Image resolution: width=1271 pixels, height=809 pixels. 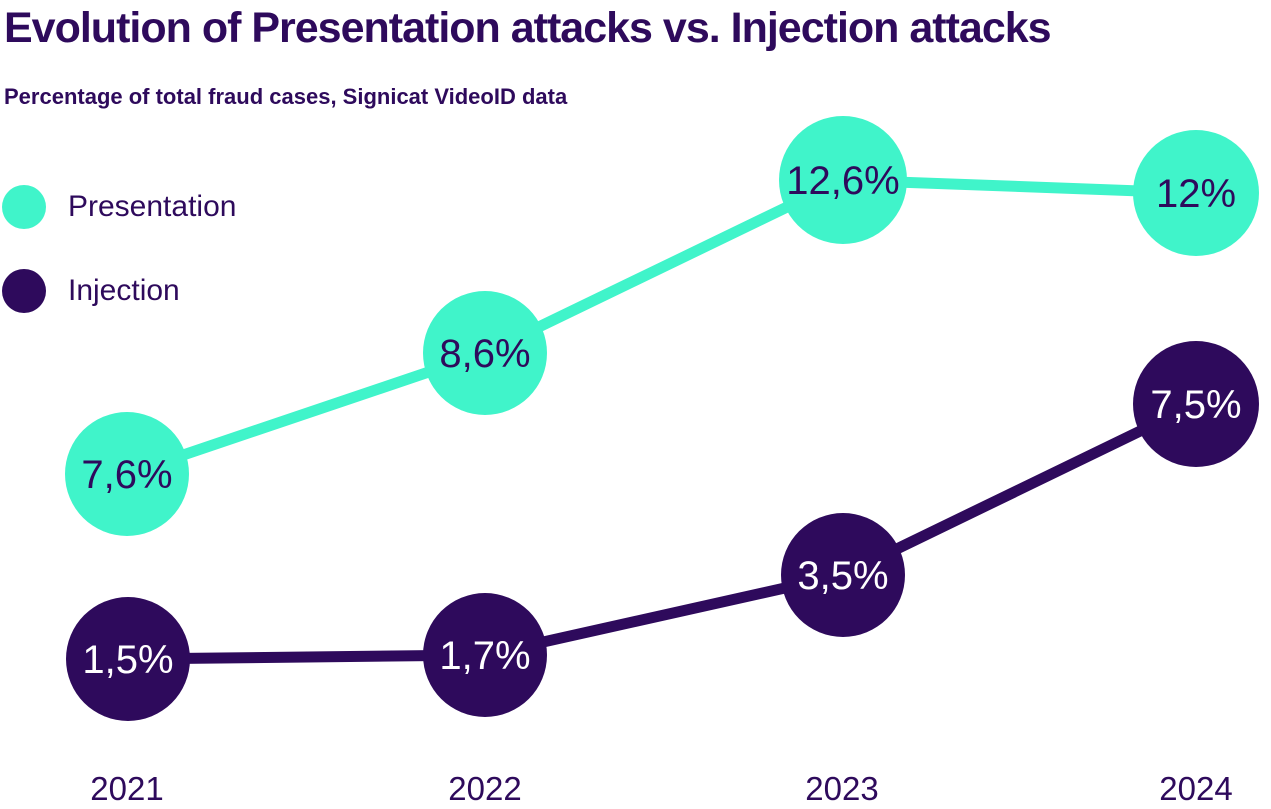 I want to click on presentation-point-2024, so click(x=1196, y=193).